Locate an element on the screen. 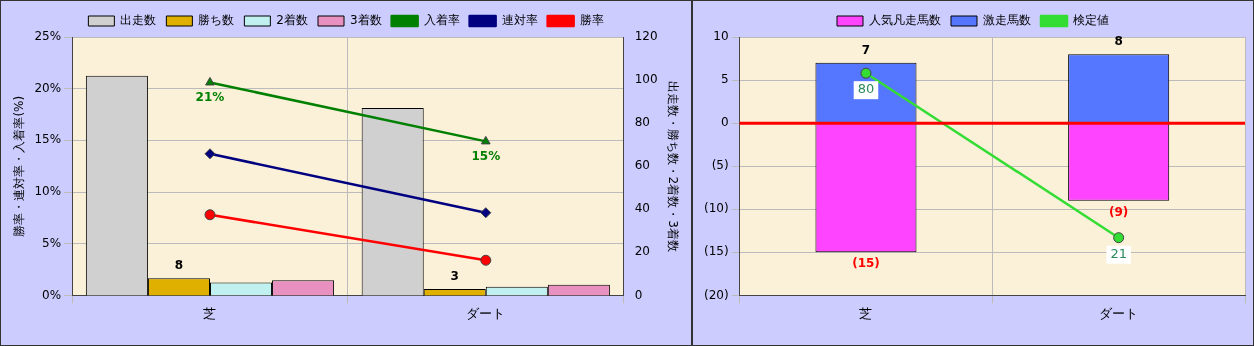  y2-tick-label: 100 is located at coordinates (646, 79).